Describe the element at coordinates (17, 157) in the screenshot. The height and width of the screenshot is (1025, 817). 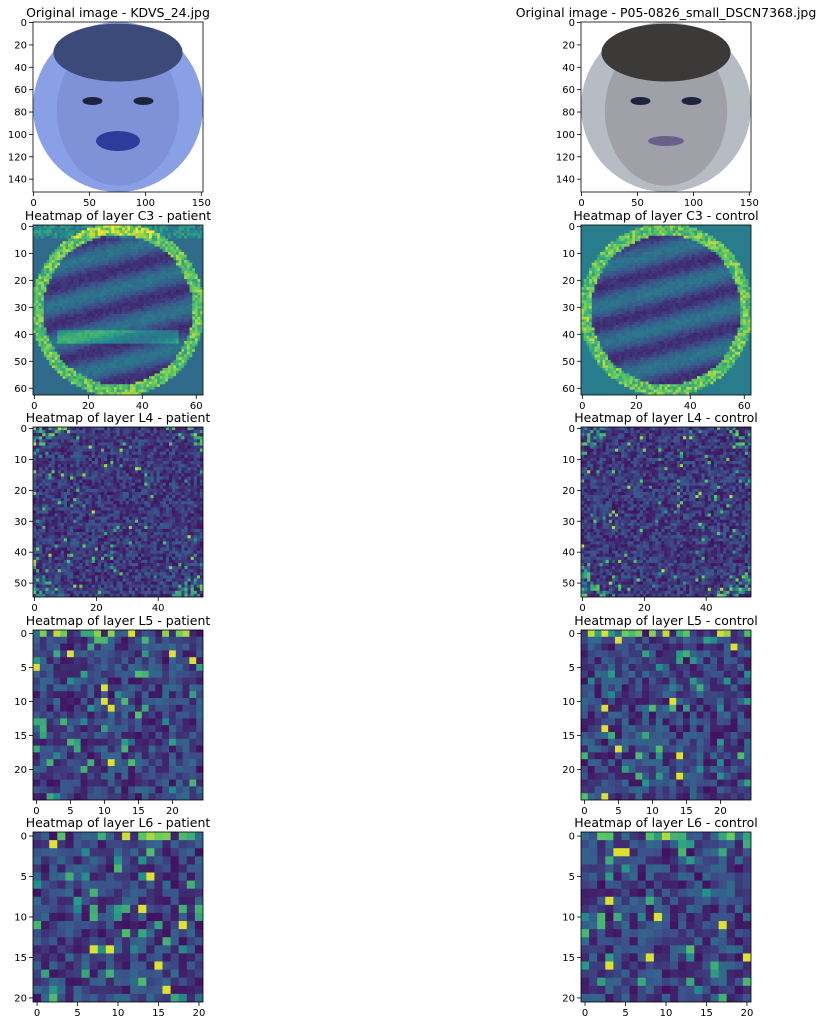
I see `y-tick-label: 120` at that location.